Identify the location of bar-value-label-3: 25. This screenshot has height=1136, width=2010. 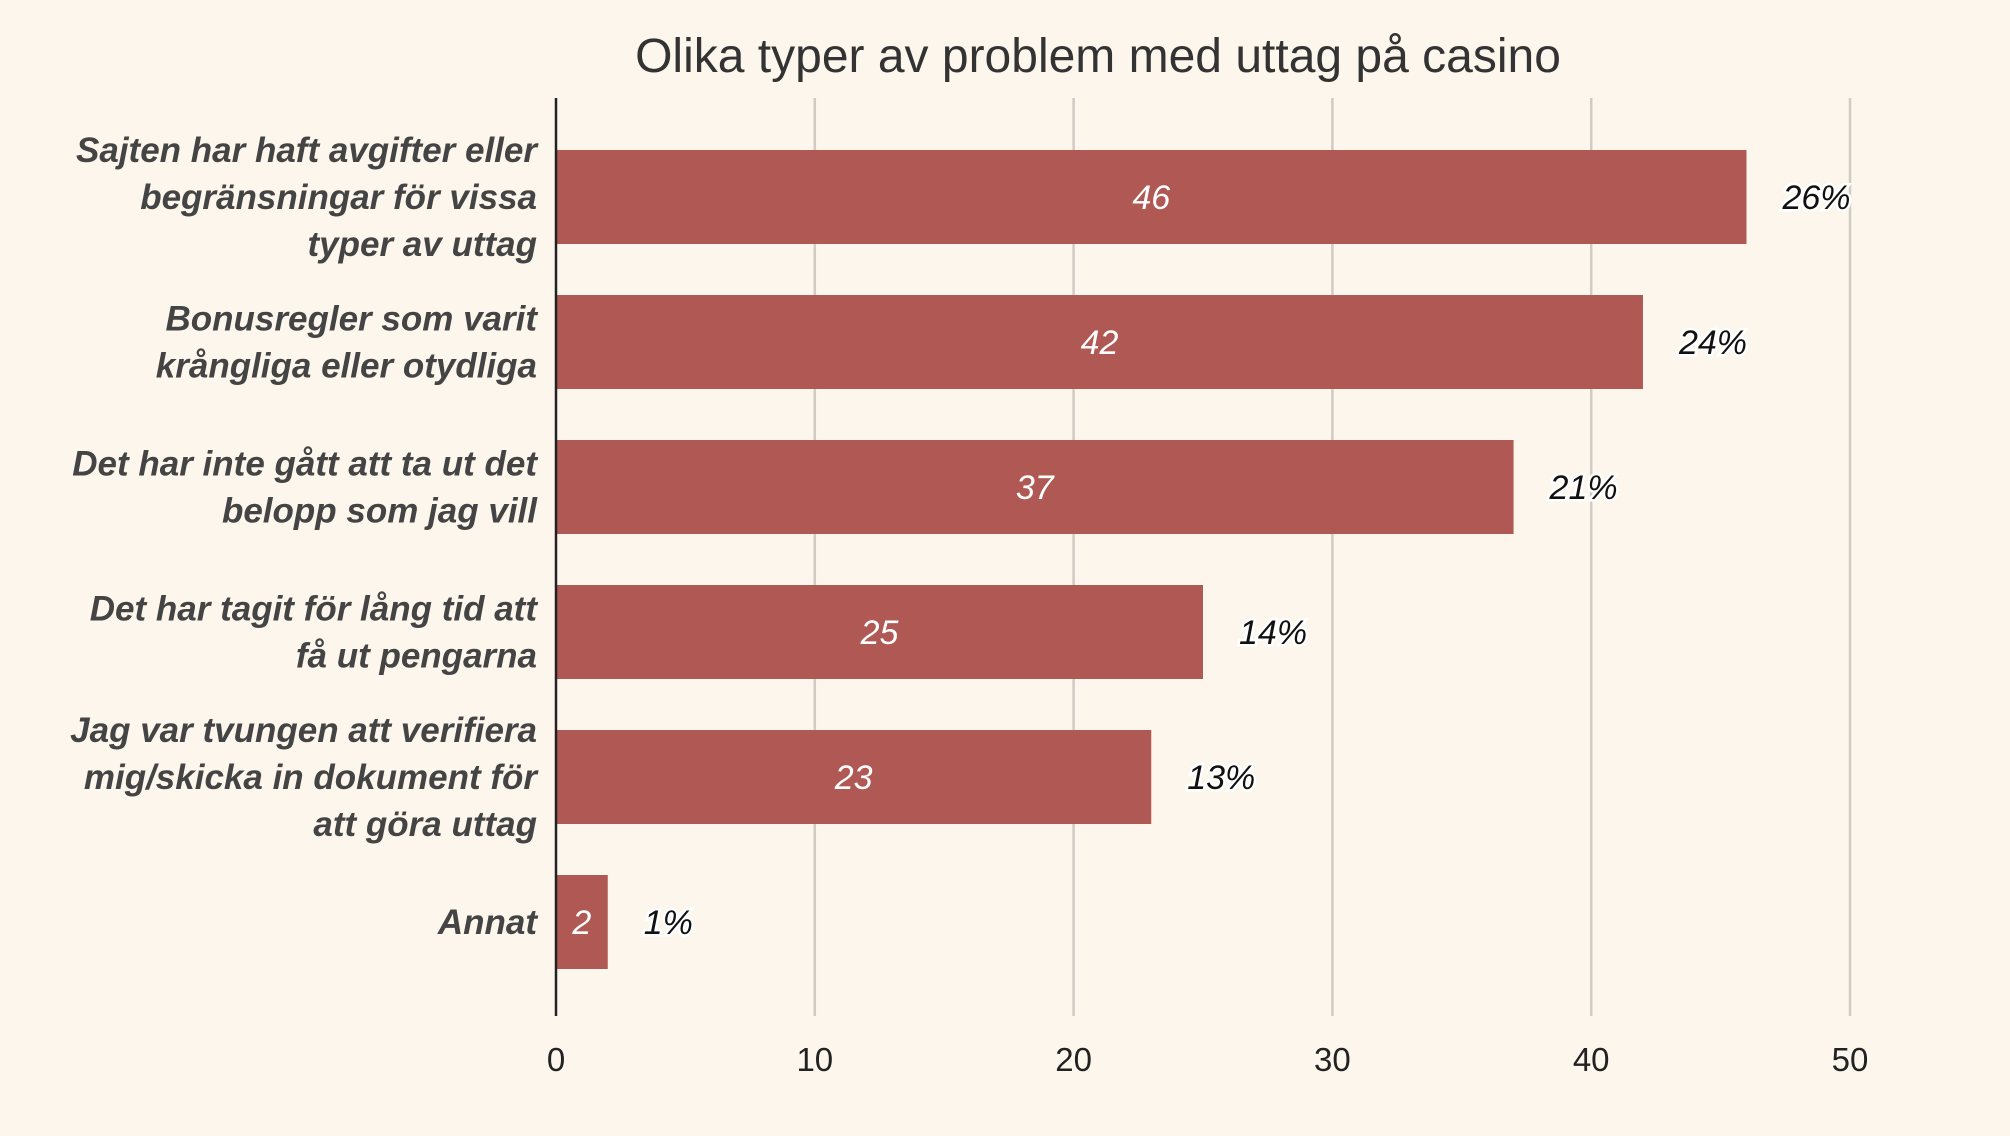
(879, 633).